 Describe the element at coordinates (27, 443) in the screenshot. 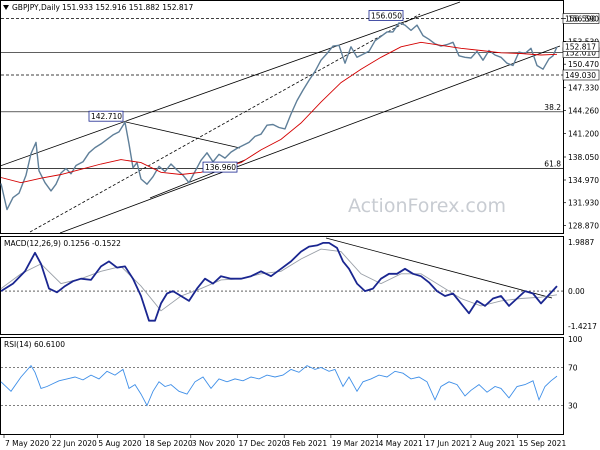

I see `time-tick-label-0: 7 May 2020` at that location.